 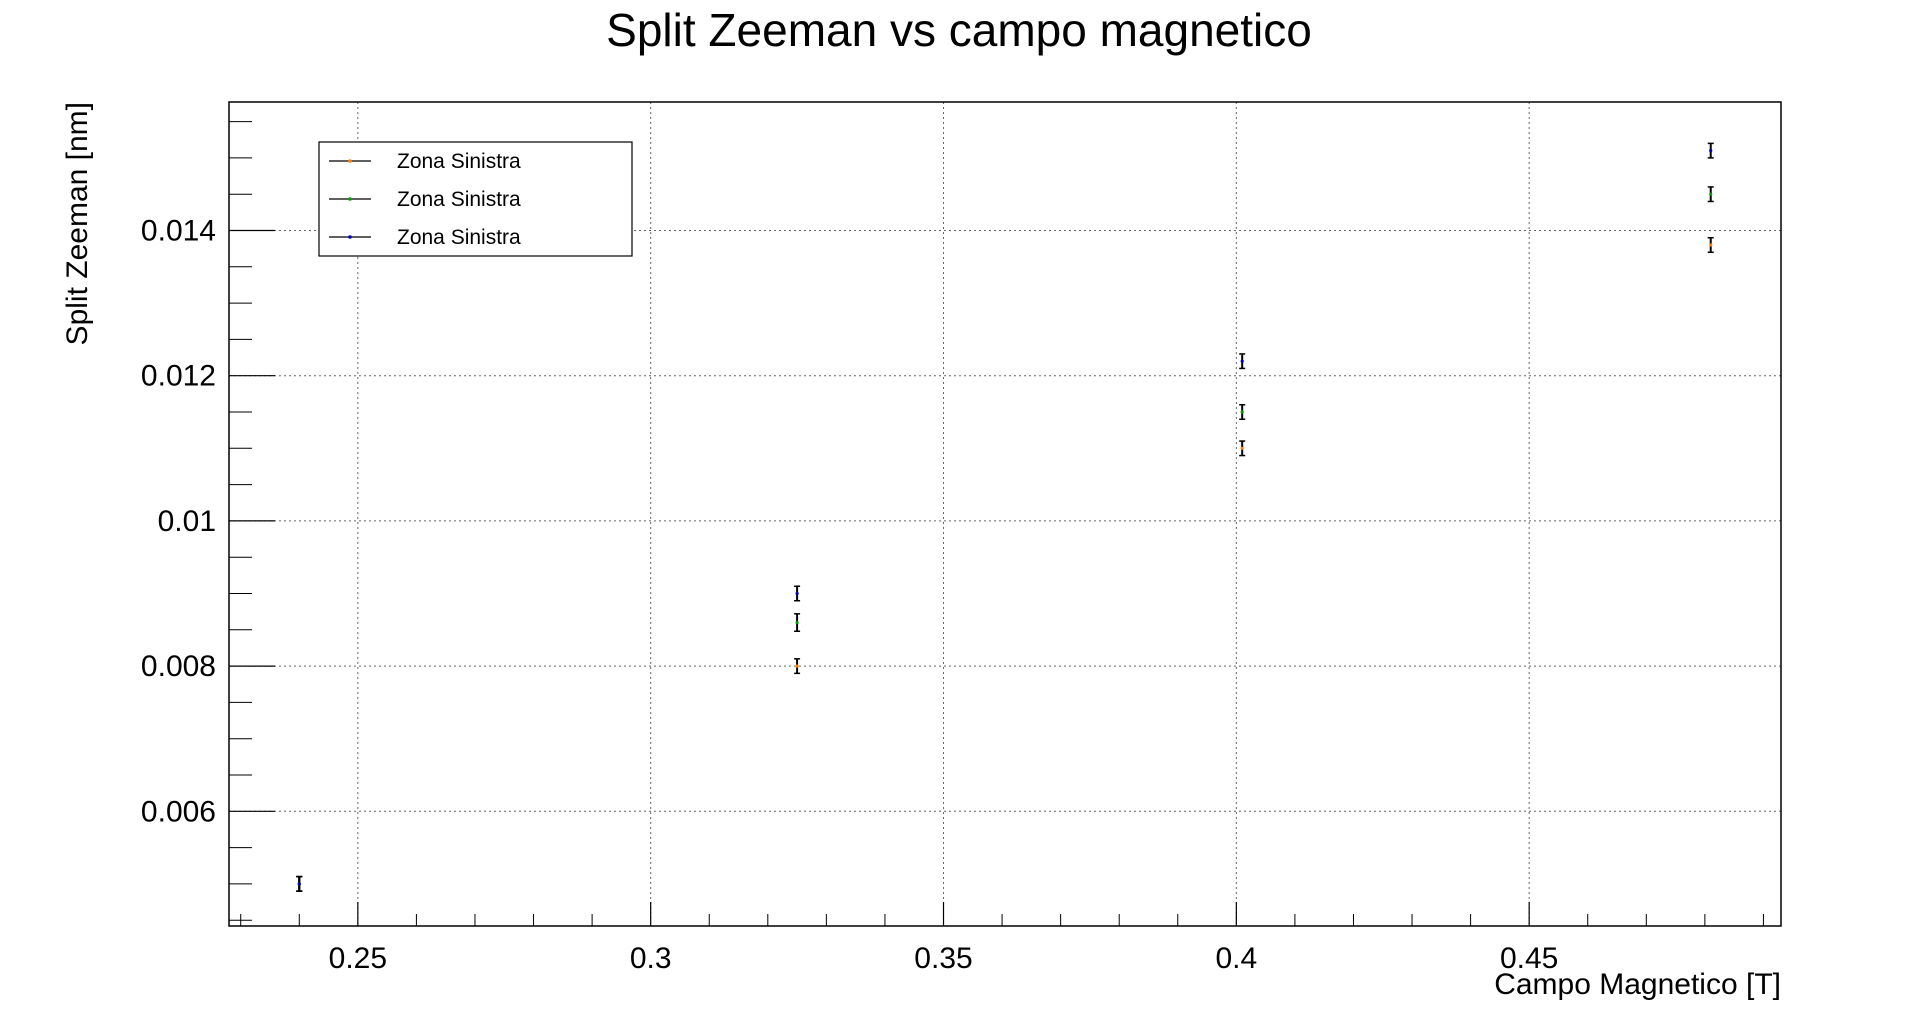 I want to click on y-tick-label: 0.014, so click(x=178, y=231).